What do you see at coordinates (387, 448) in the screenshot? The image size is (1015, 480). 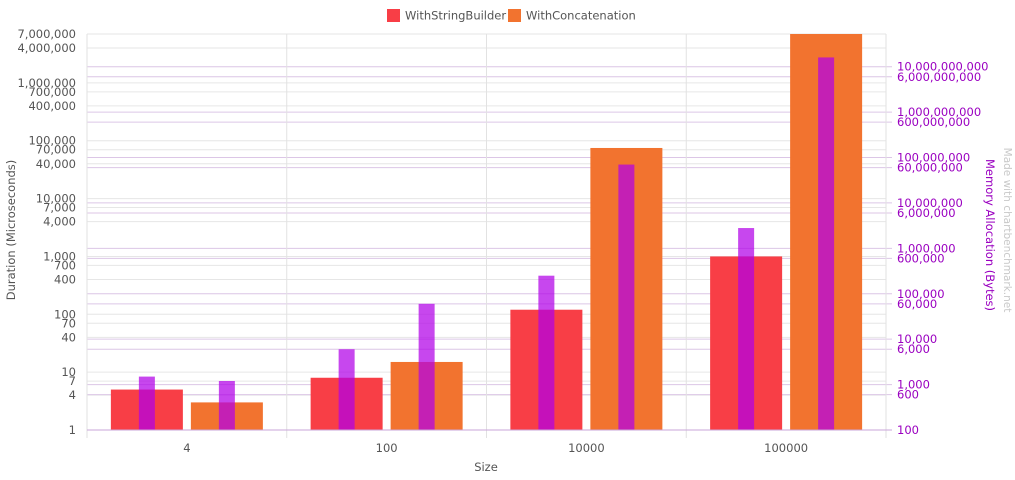 I see `x-tick-label: 100` at bounding box center [387, 448].